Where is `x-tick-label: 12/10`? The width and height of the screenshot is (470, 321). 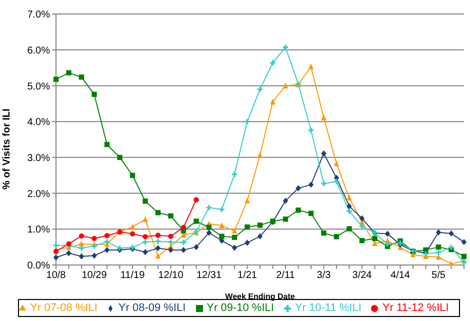
x-tick-label: 12/10 is located at coordinates (171, 276).